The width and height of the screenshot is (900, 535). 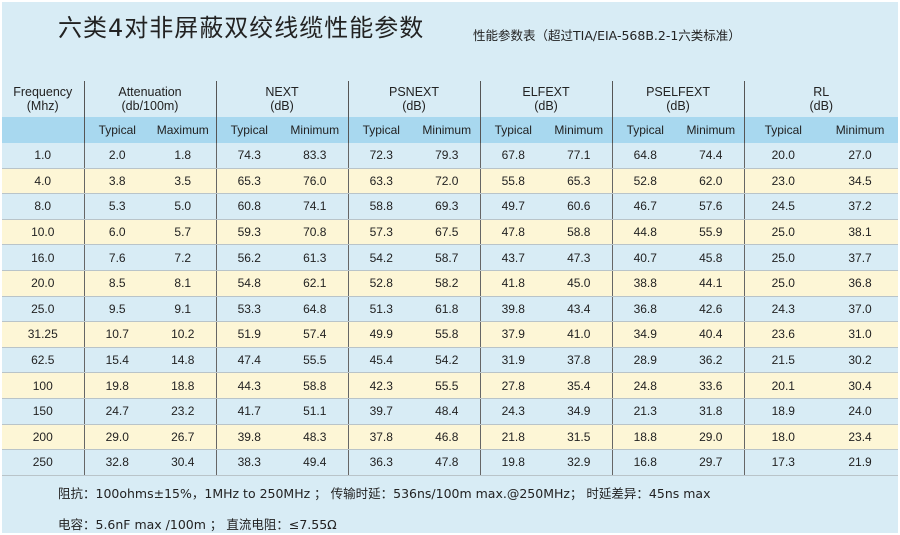 I want to click on table-cell: 53.3, so click(x=248, y=309).